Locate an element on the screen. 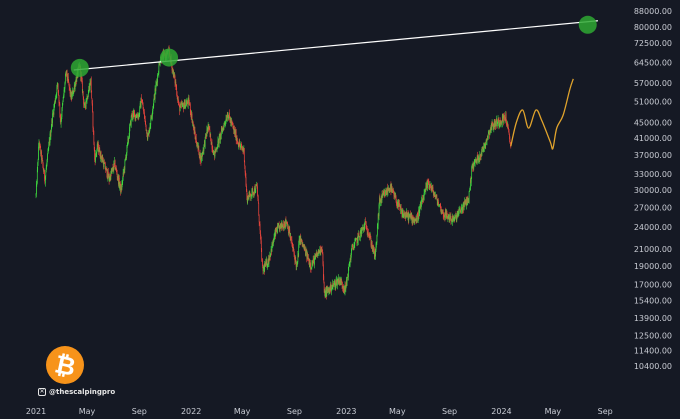  y-tick-label: 45000.00 is located at coordinates (653, 122).